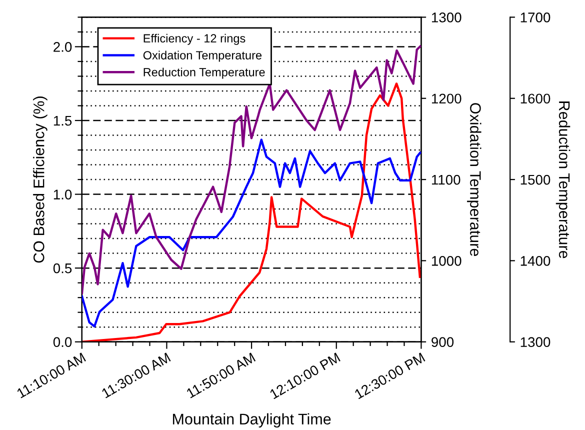 The height and width of the screenshot is (430, 585). I want to click on y3-axis-title: Reduction Temperature, so click(563, 180).